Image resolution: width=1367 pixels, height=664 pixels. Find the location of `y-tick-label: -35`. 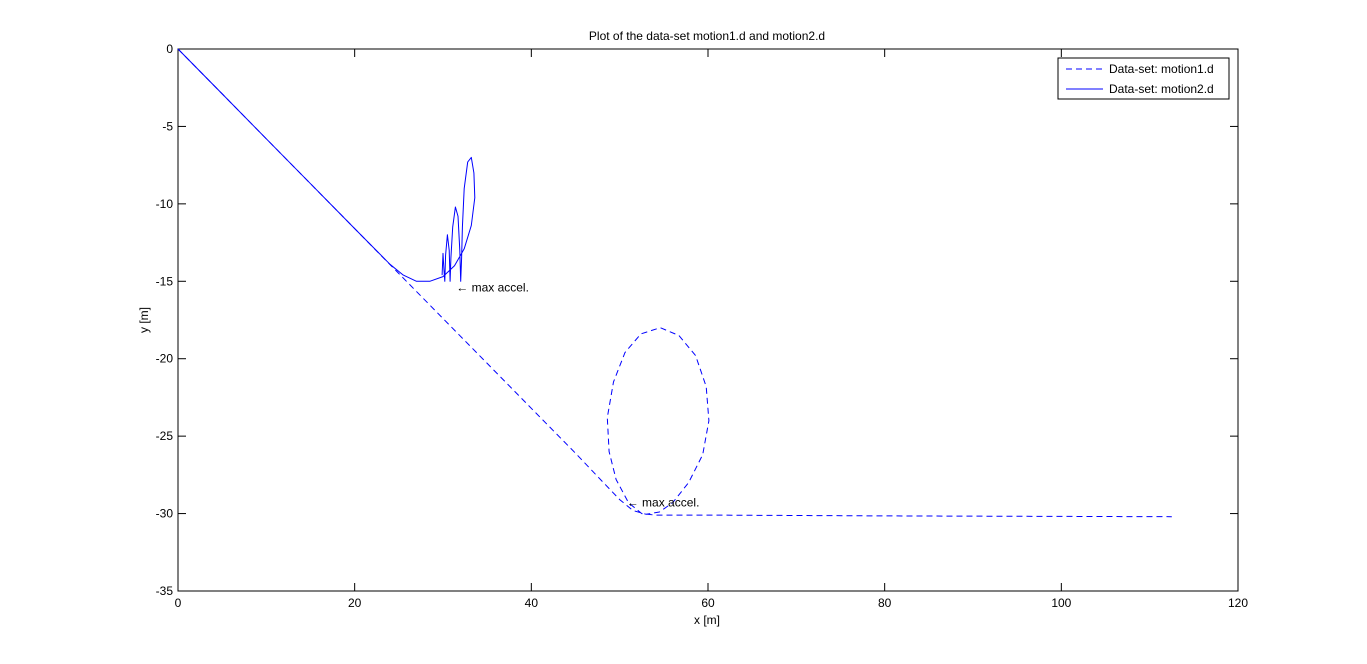

y-tick-label: -35 is located at coordinates (165, 591).